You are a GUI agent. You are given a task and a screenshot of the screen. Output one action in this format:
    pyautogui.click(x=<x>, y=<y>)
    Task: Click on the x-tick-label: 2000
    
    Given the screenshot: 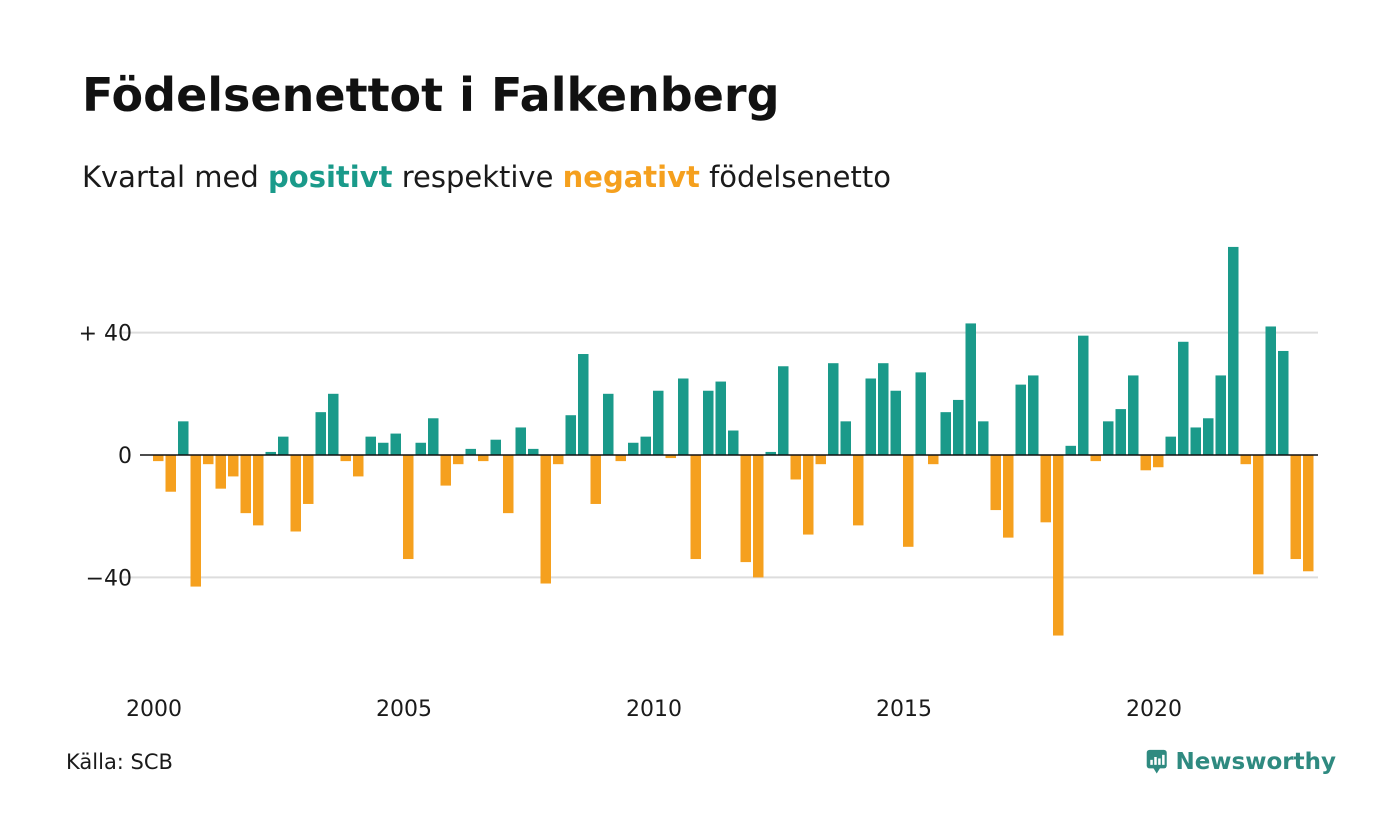 What is the action you would take?
    pyautogui.click(x=154, y=709)
    